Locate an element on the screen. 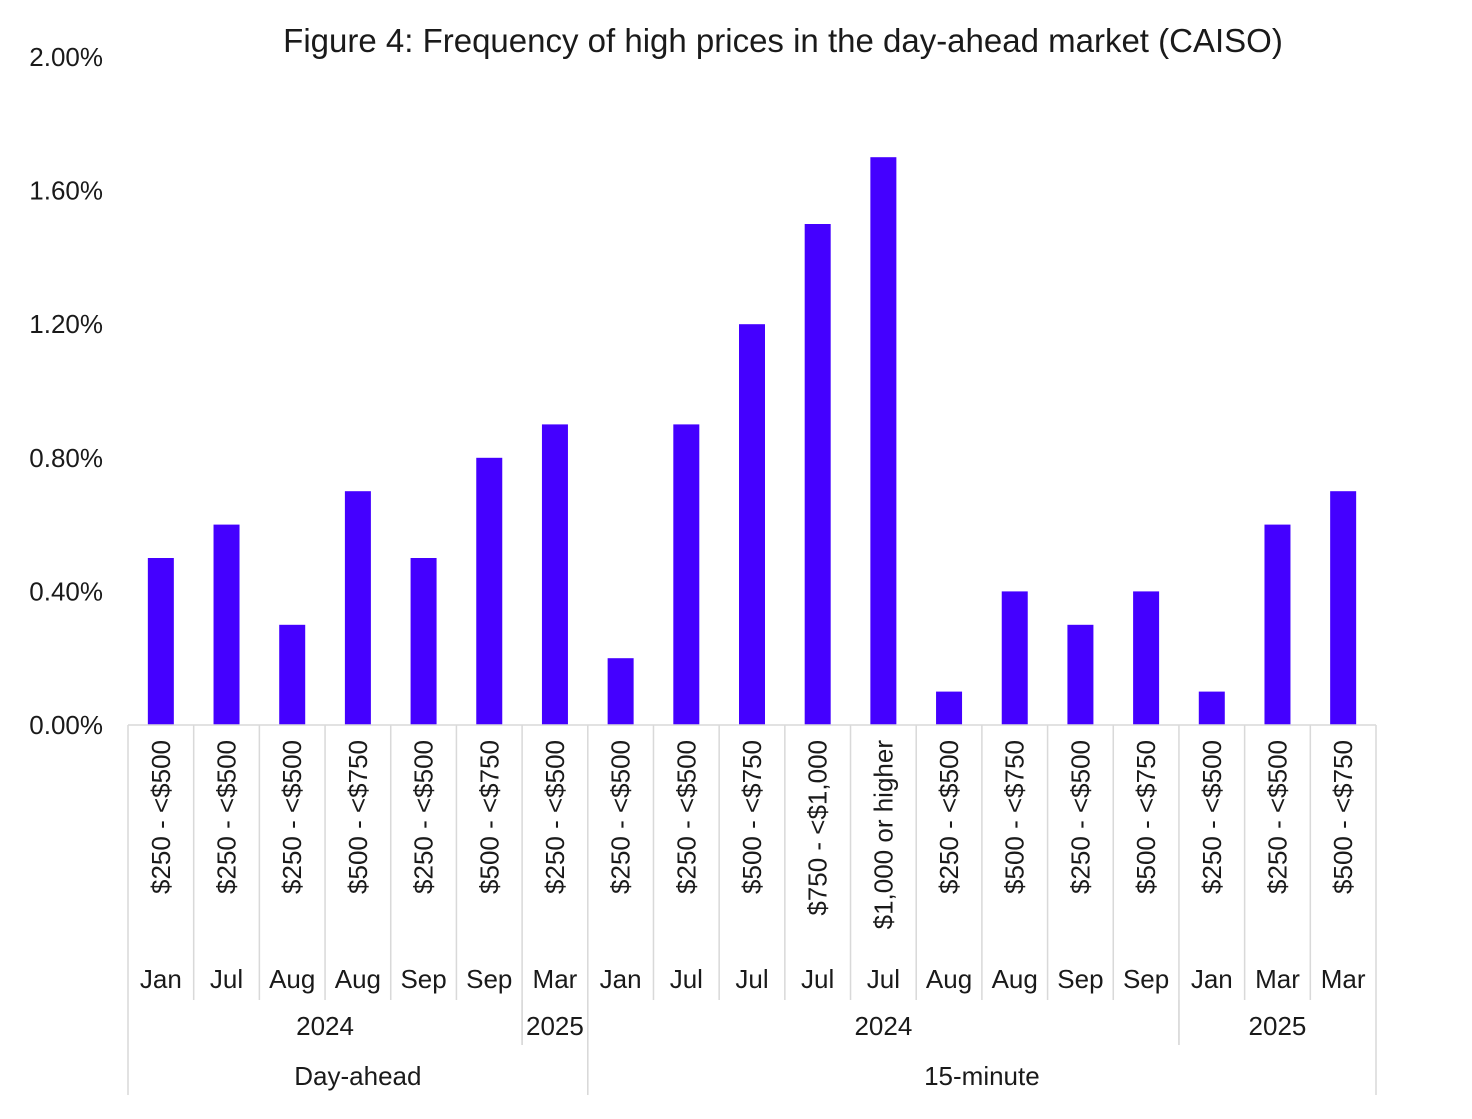 Image resolution: width=1472 pixels, height=1119 pixels. y-tick-label: 1.60% is located at coordinates (66, 191).